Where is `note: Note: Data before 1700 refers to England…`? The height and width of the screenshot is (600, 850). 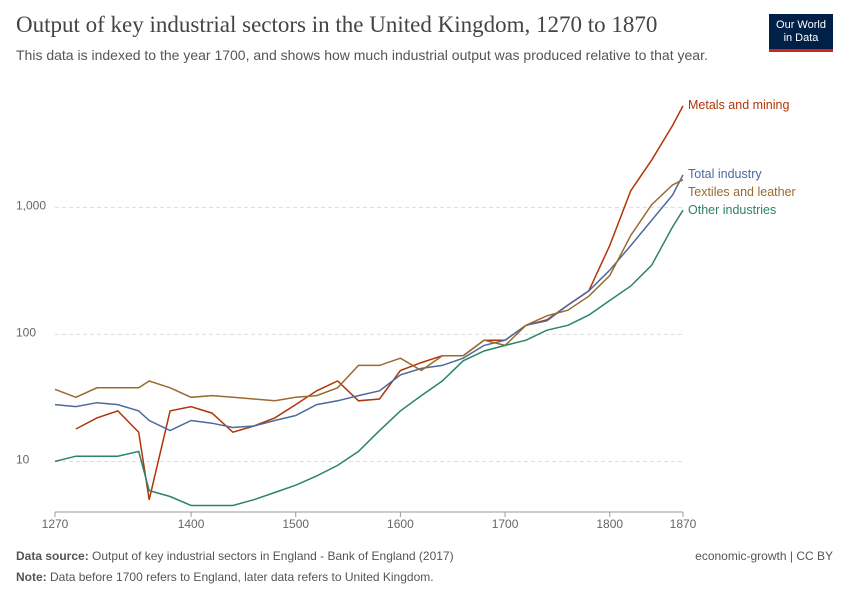 note: Note: Data before 1700 refers to England… is located at coordinates (225, 577).